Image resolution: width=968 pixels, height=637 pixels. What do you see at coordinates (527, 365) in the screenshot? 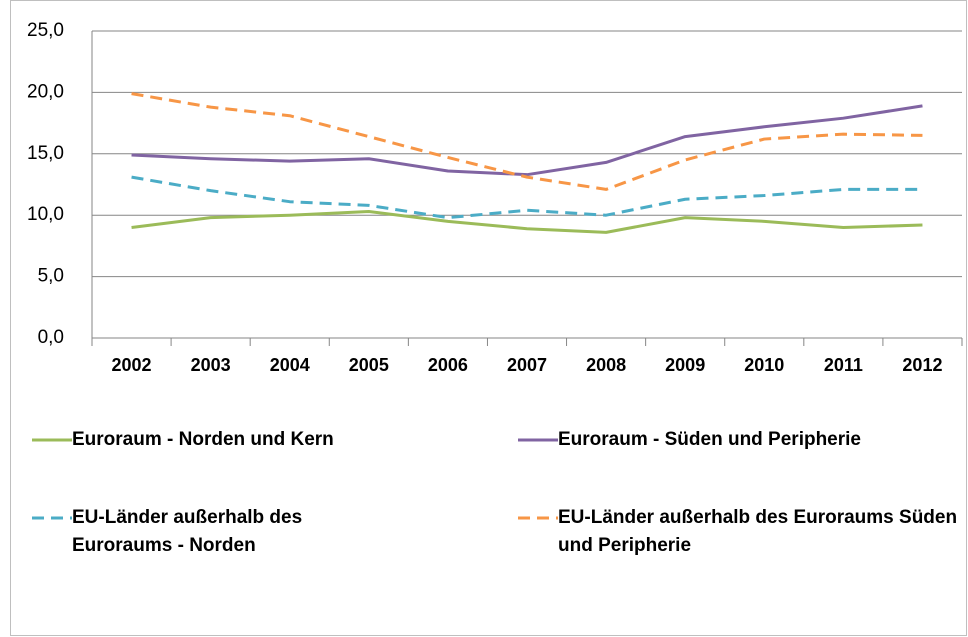
I see `x-tick-label: 2007` at bounding box center [527, 365].